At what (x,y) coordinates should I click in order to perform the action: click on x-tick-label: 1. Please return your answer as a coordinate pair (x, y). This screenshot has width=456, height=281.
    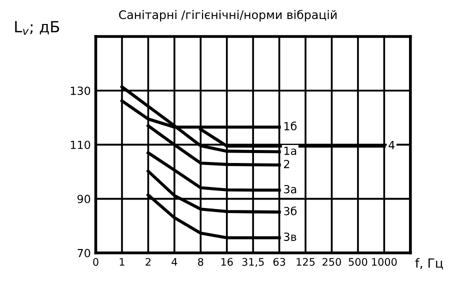
    Looking at the image, I should click on (122, 262).